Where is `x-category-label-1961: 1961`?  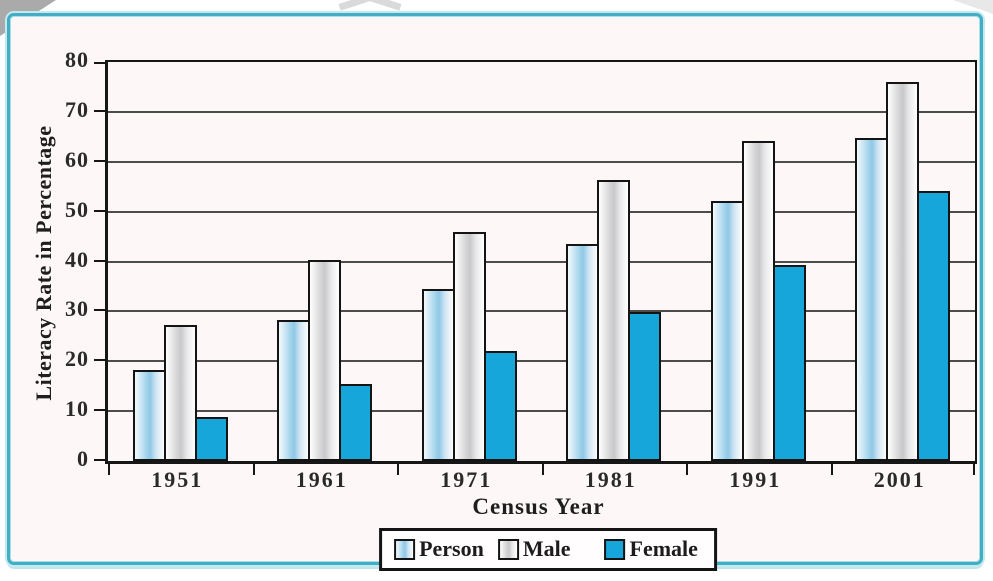 x-category-label-1961: 1961 is located at coordinates (321, 479).